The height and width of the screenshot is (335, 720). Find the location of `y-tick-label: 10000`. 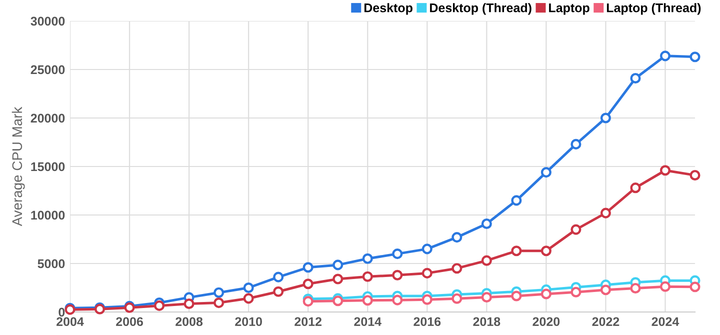

y-tick-label: 10000 is located at coordinates (48, 215).